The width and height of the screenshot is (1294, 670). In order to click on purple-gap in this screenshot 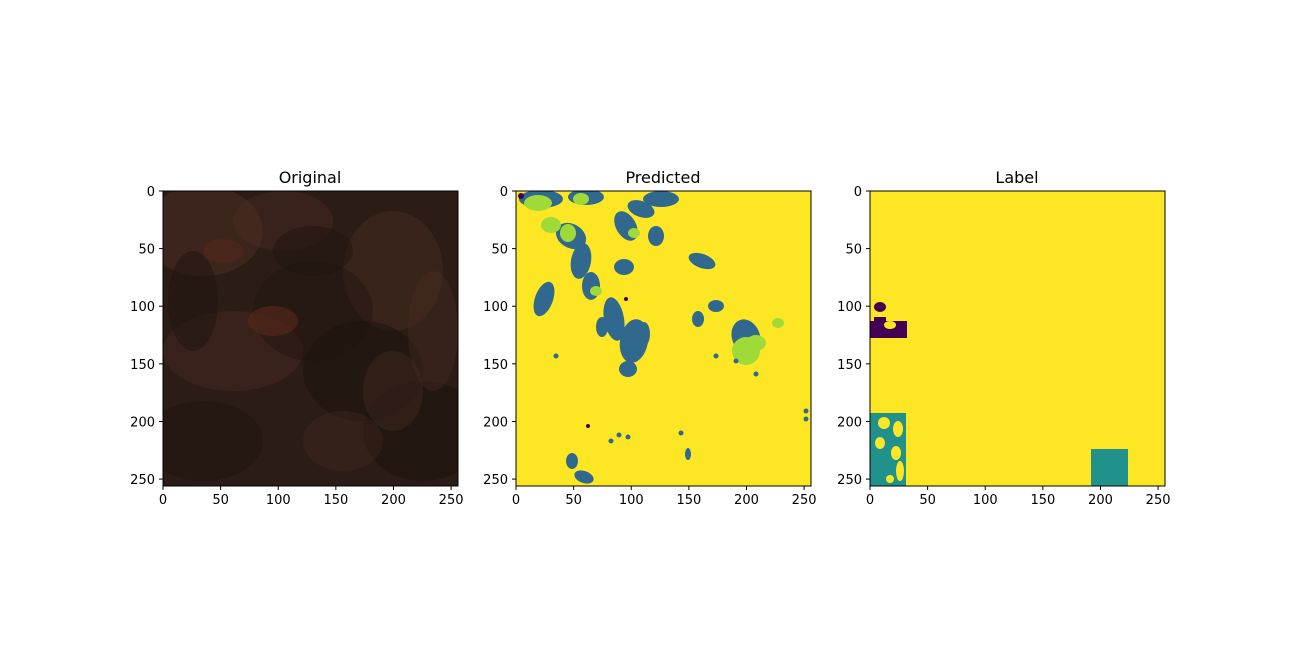, I will do `click(890, 325)`.